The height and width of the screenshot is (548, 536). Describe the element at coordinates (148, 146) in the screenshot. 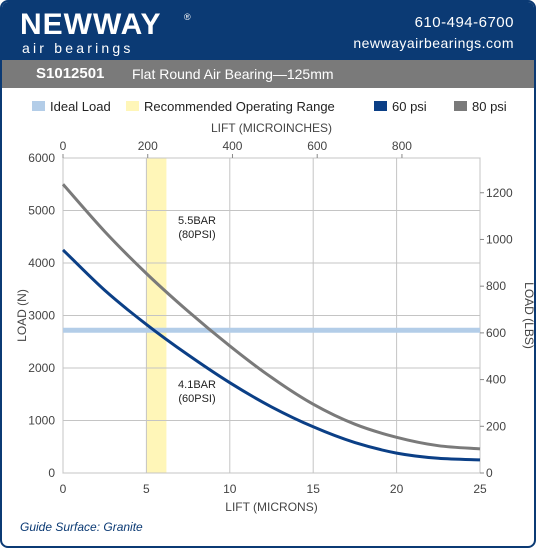

I see `top-tick-label: 200` at that location.